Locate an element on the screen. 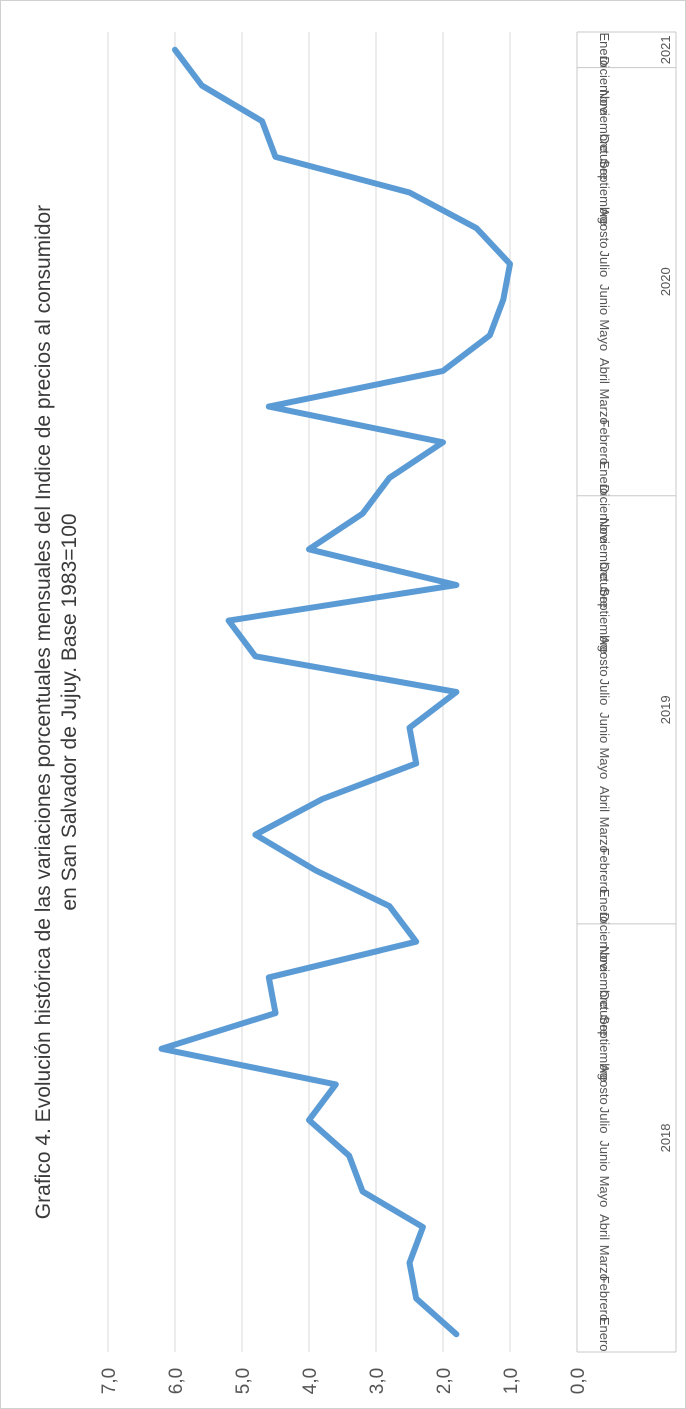  year-group-label: 2018 is located at coordinates (665, 1137).